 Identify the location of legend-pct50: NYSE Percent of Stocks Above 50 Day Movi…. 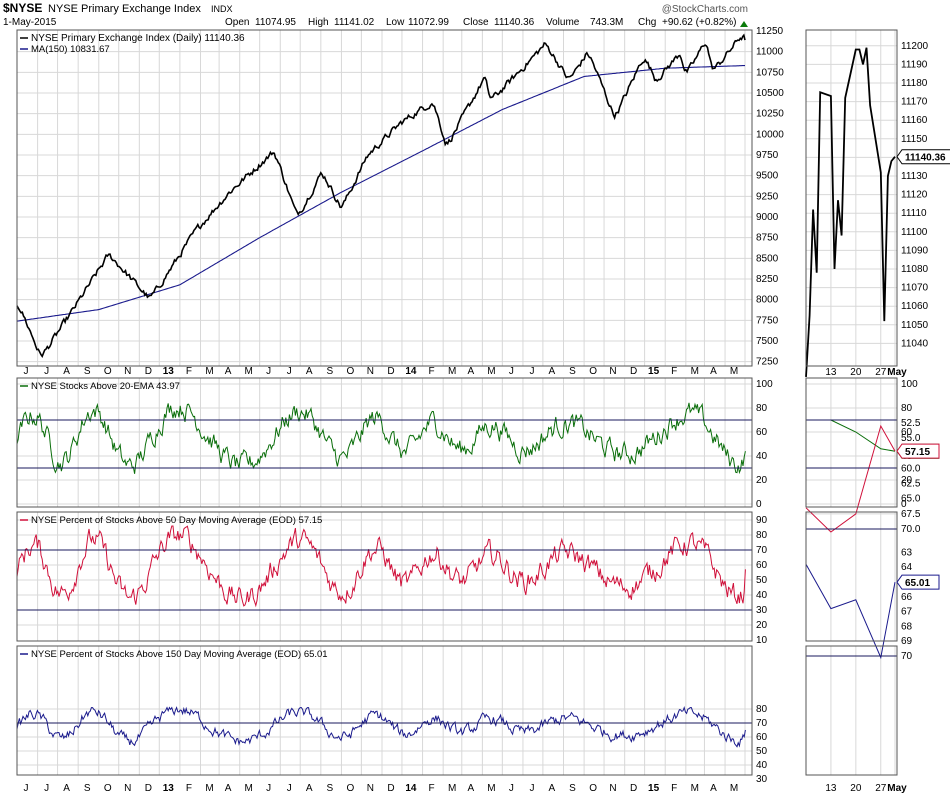
(176, 520).